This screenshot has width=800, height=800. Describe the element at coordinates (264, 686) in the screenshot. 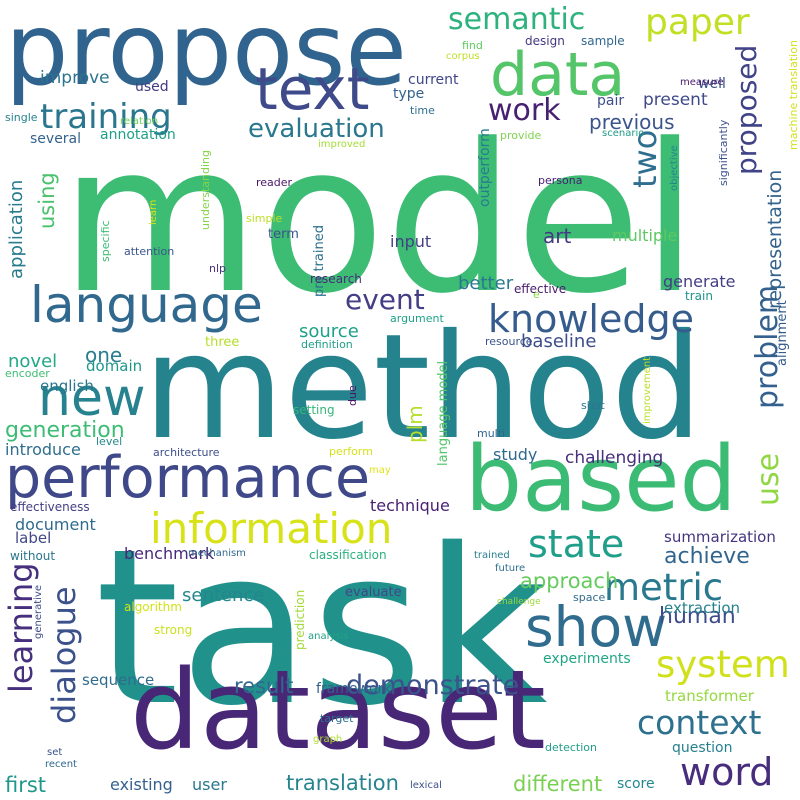

I see `word-result: result` at that location.